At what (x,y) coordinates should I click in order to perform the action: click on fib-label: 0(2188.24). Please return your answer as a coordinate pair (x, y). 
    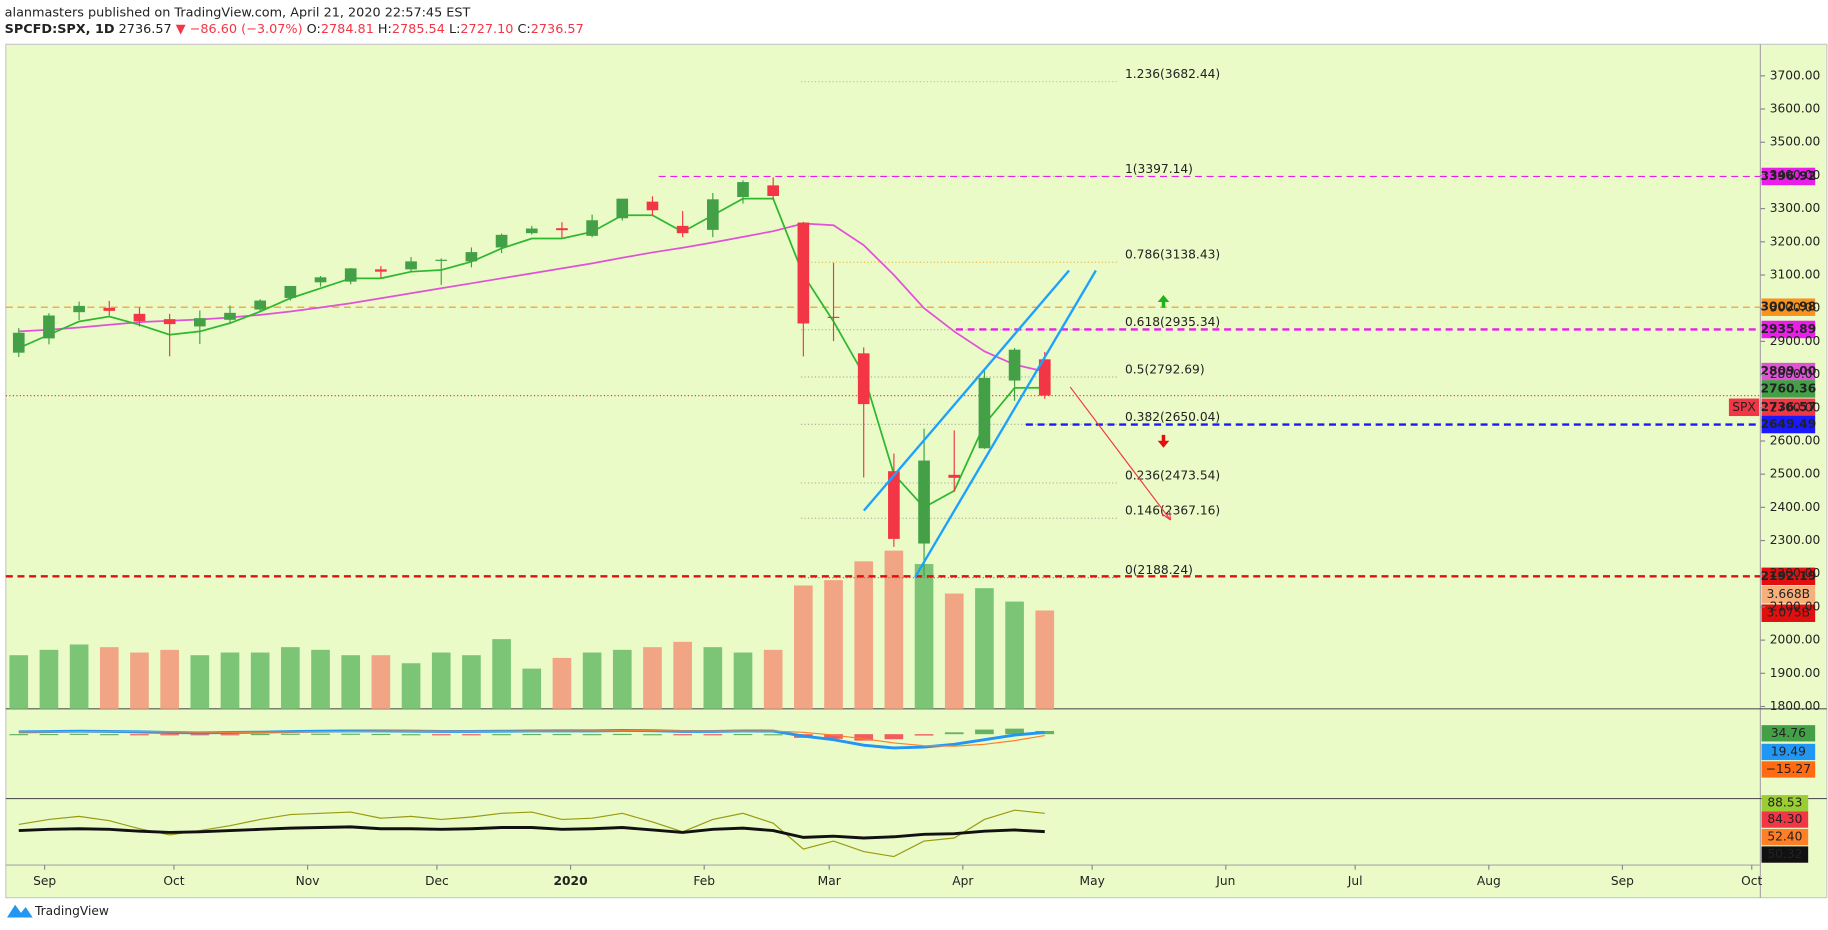
    Looking at the image, I should click on (1159, 570).